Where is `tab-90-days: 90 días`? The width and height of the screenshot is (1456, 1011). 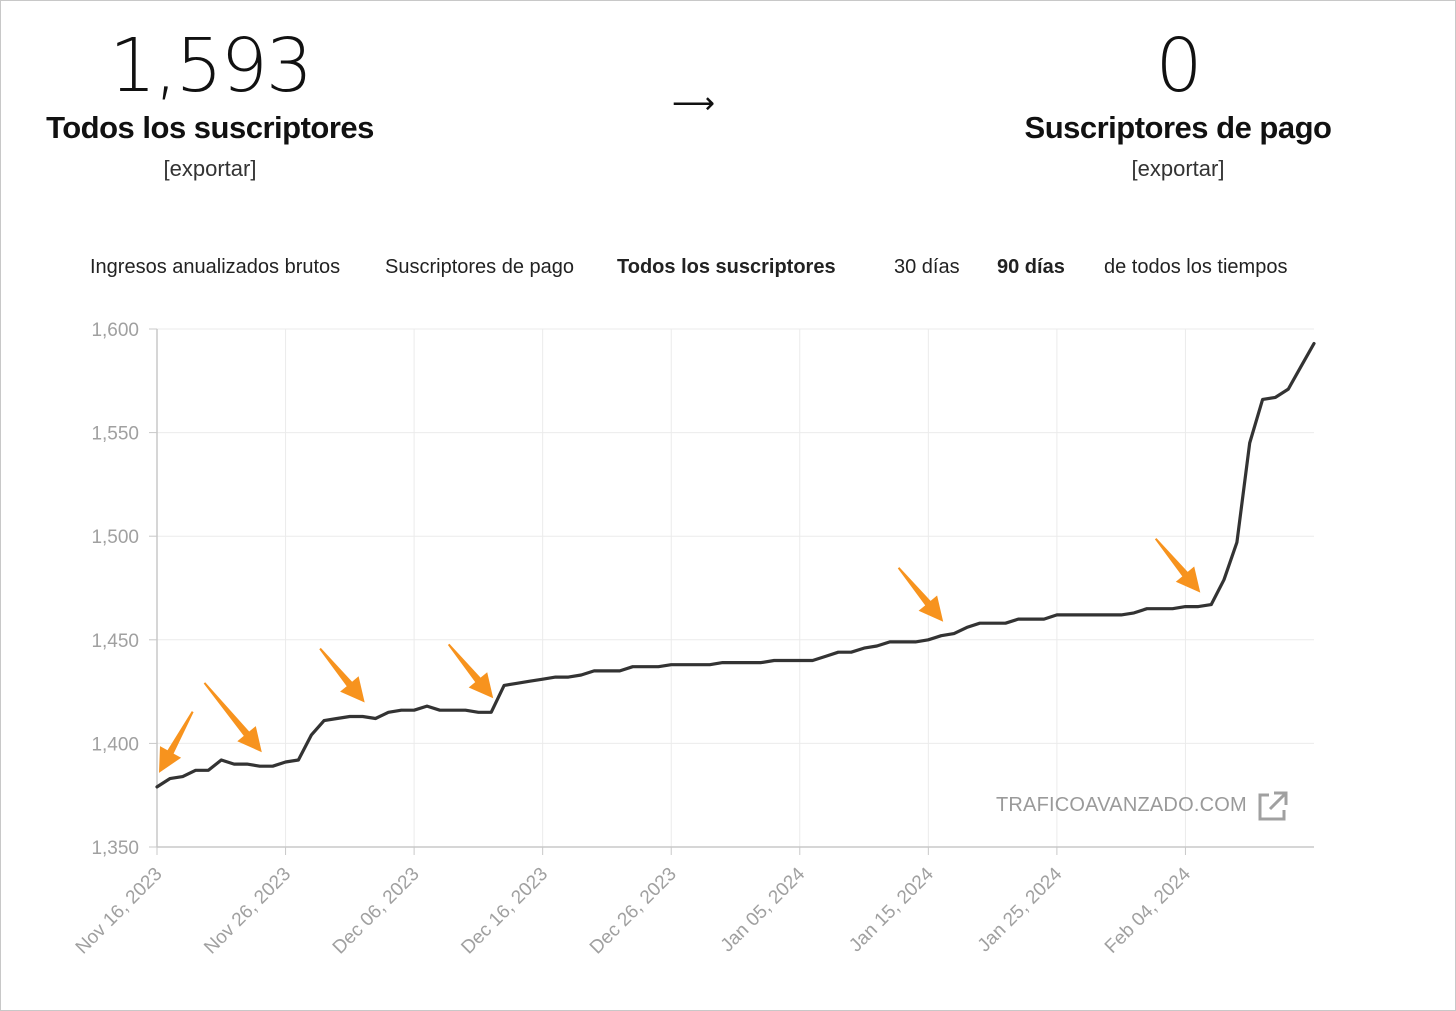
tab-90-days: 90 días is located at coordinates (1031, 267).